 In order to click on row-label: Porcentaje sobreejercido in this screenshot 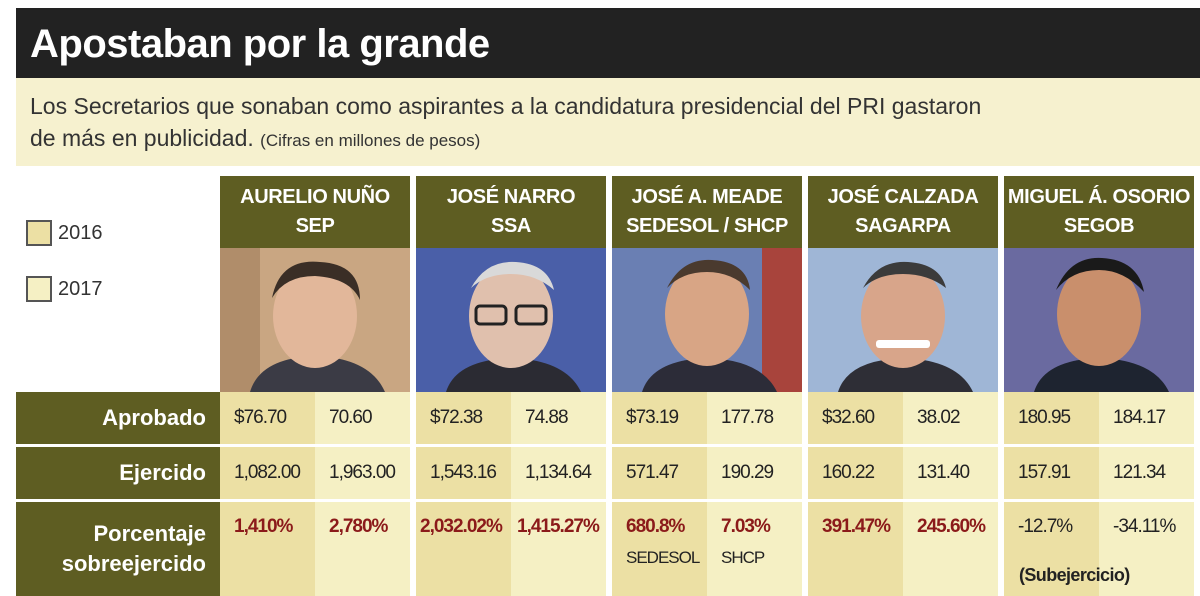, I will do `click(118, 549)`.